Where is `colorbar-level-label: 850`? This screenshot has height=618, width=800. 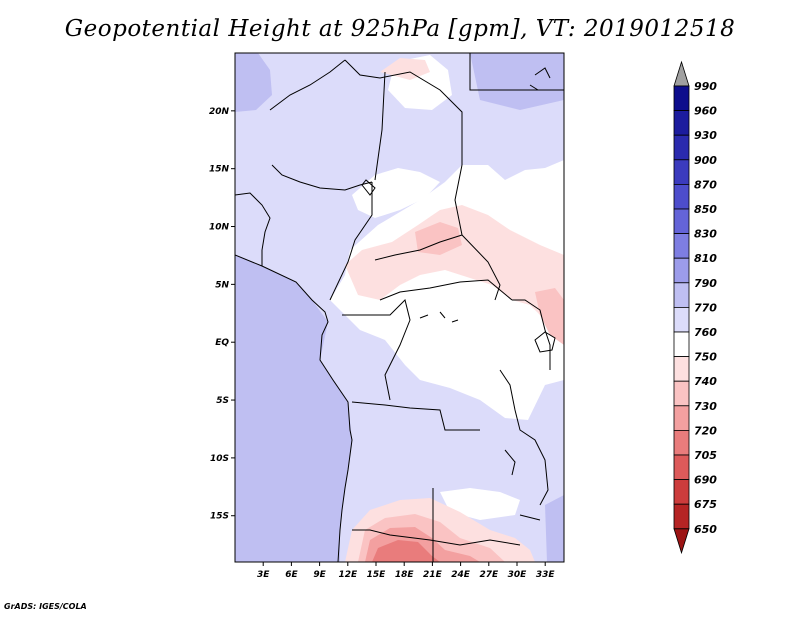 colorbar-level-label: 850 is located at coordinates (705, 209).